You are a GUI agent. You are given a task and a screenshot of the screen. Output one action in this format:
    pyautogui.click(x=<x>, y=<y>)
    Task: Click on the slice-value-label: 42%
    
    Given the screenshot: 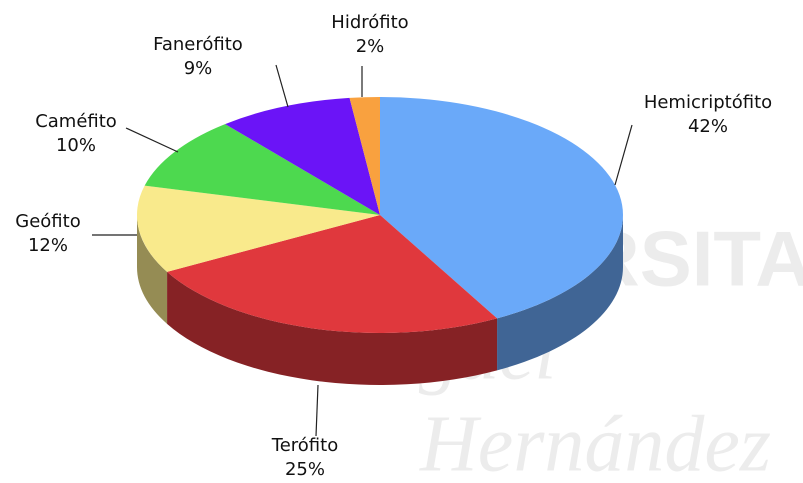 What is the action you would take?
    pyautogui.click(x=708, y=126)
    